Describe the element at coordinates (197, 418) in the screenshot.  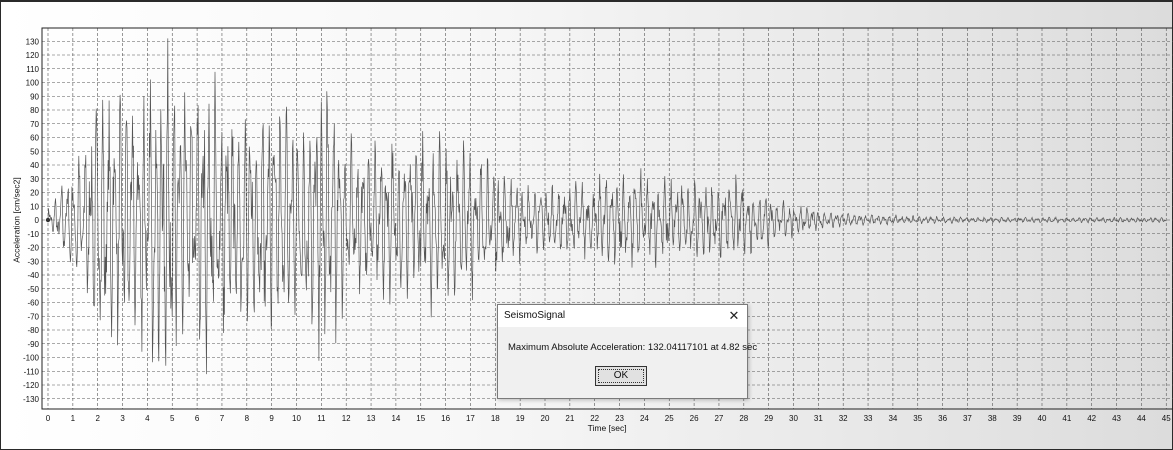
I see `x-tick-label: 6` at that location.